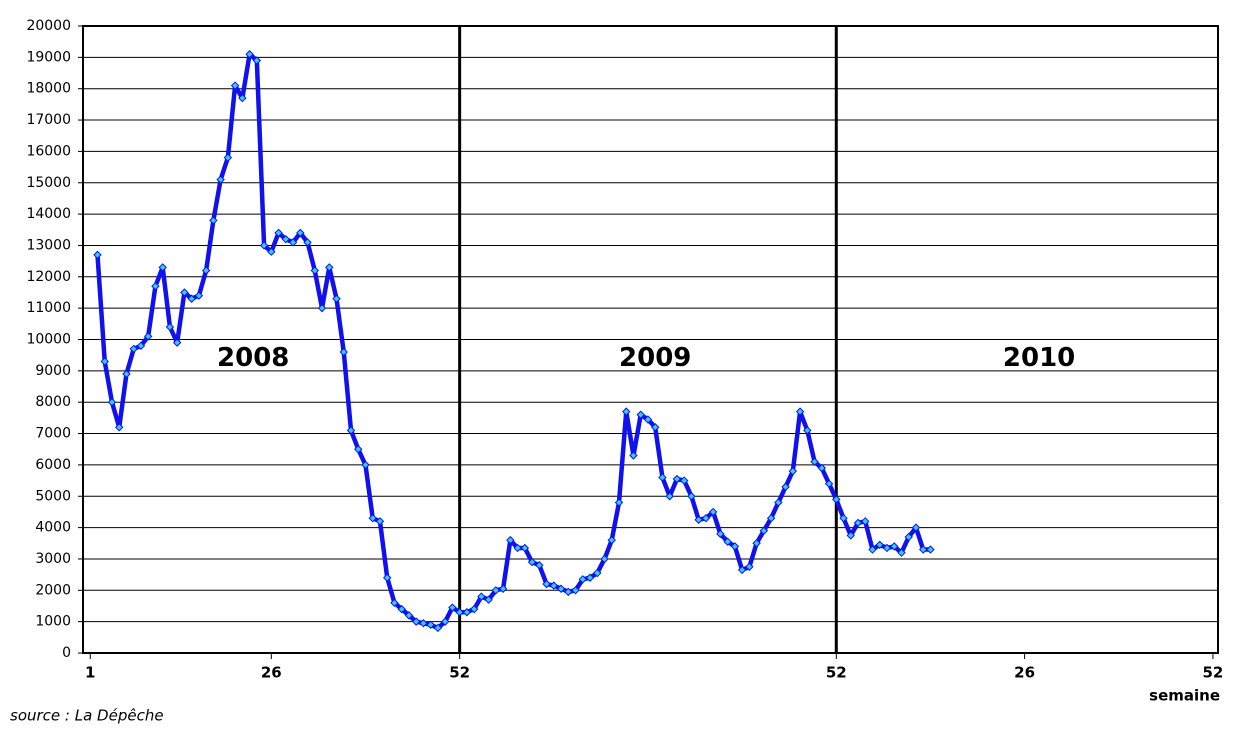 The width and height of the screenshot is (1233, 731). Describe the element at coordinates (53, 371) in the screenshot. I see `y-tick-label: 9000` at that location.